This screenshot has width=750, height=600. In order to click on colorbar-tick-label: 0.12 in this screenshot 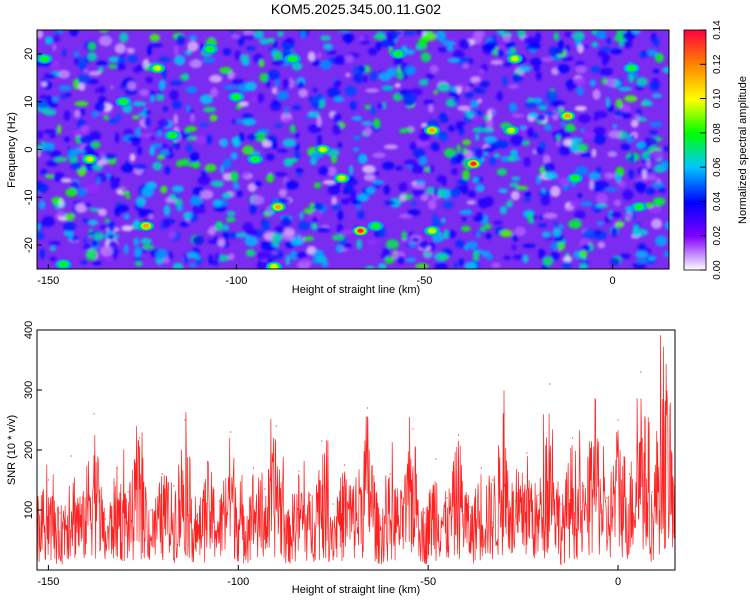, I will do `click(717, 64)`.